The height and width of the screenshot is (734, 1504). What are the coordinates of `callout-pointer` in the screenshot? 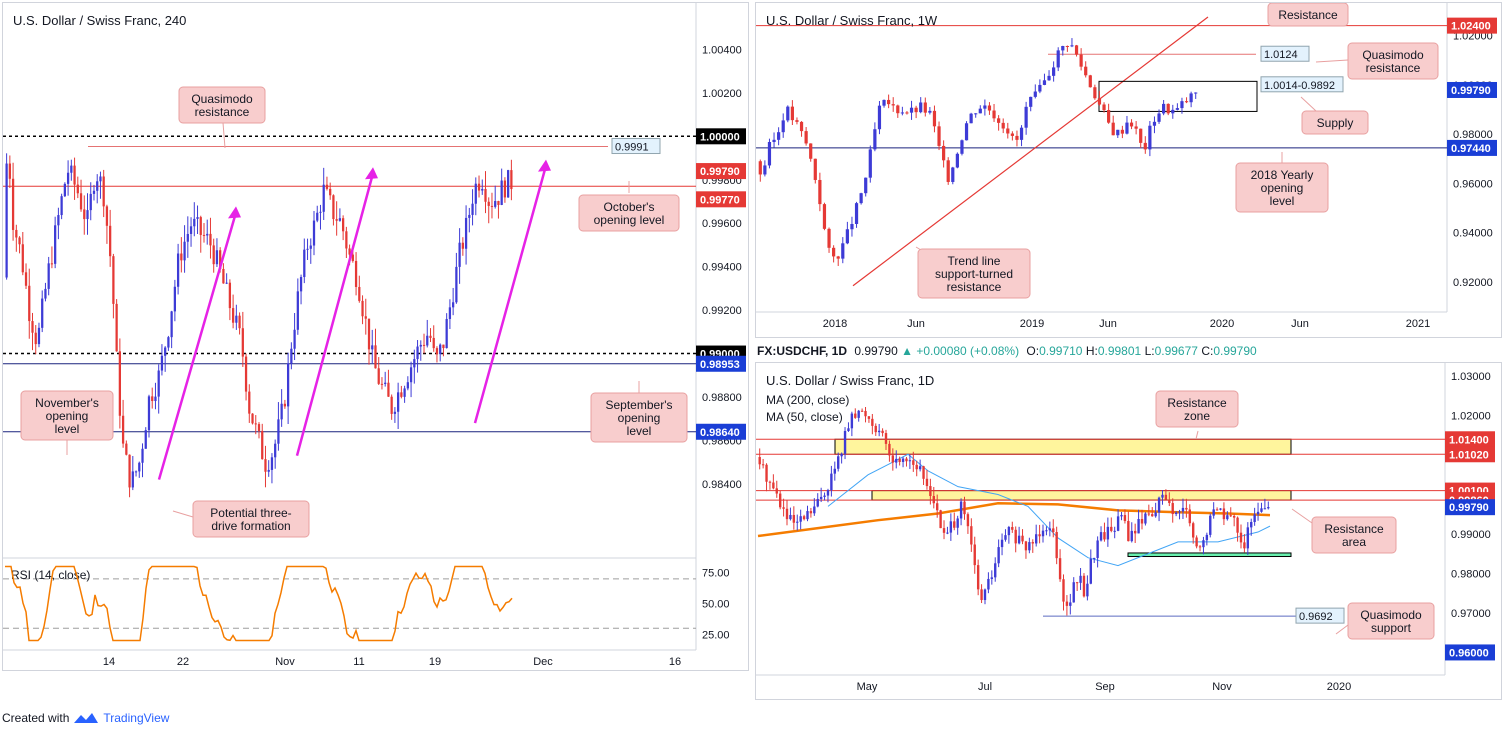 It's located at (183, 514).